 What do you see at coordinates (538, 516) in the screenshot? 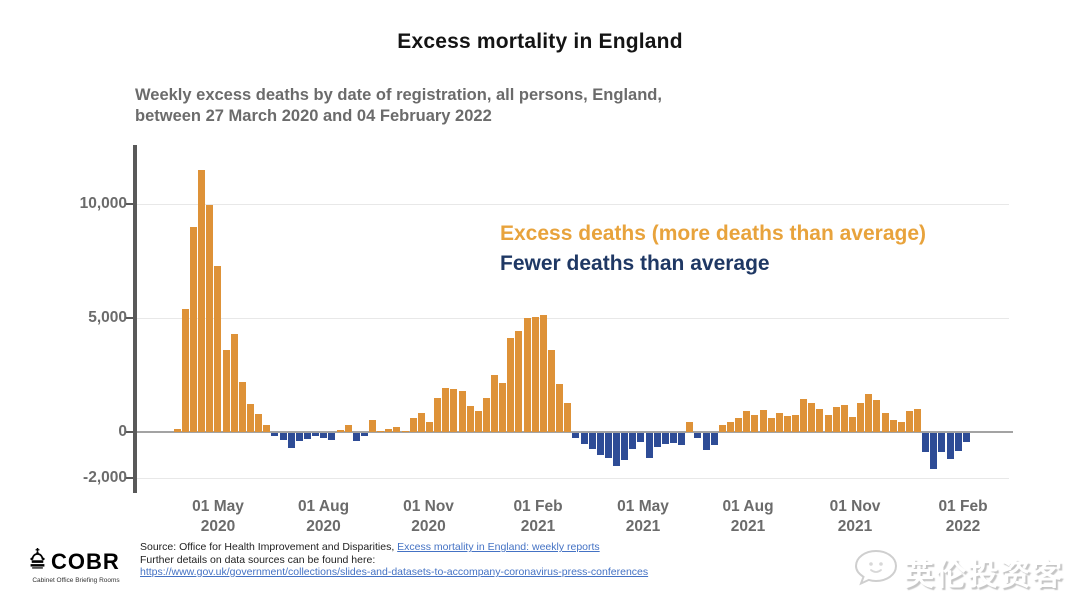
I see `x-tick-label: 01 Feb 2021` at bounding box center [538, 516].